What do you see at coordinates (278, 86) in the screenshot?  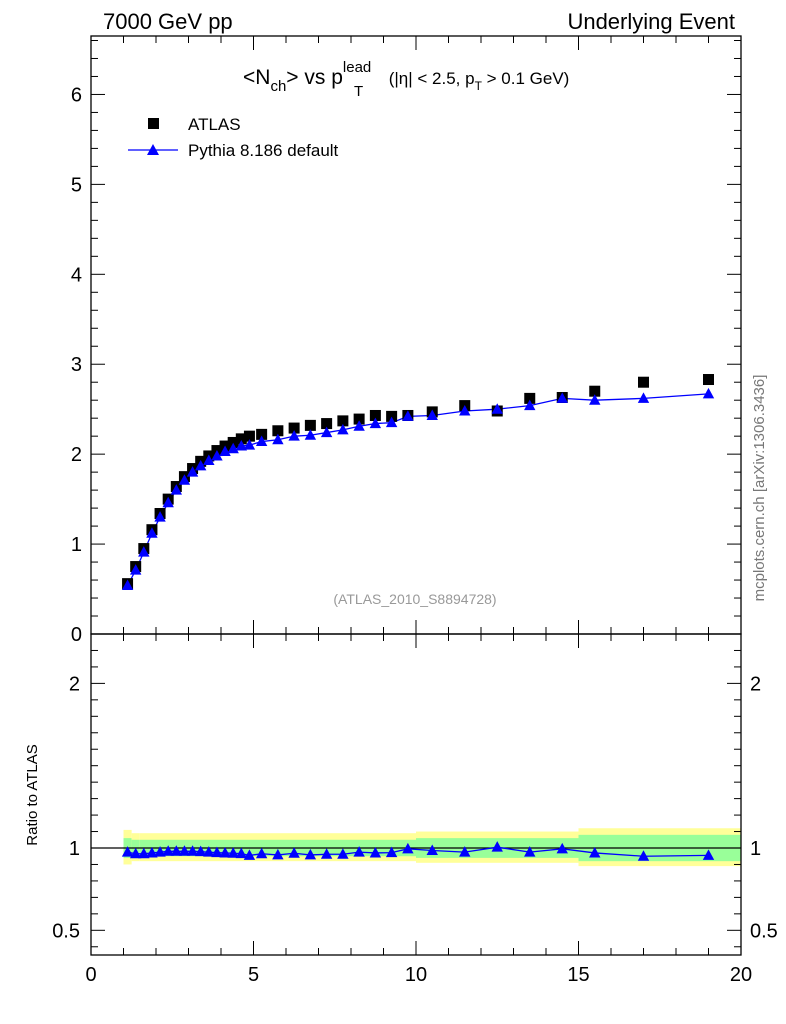 I see `title-sub-ch: ch` at bounding box center [278, 86].